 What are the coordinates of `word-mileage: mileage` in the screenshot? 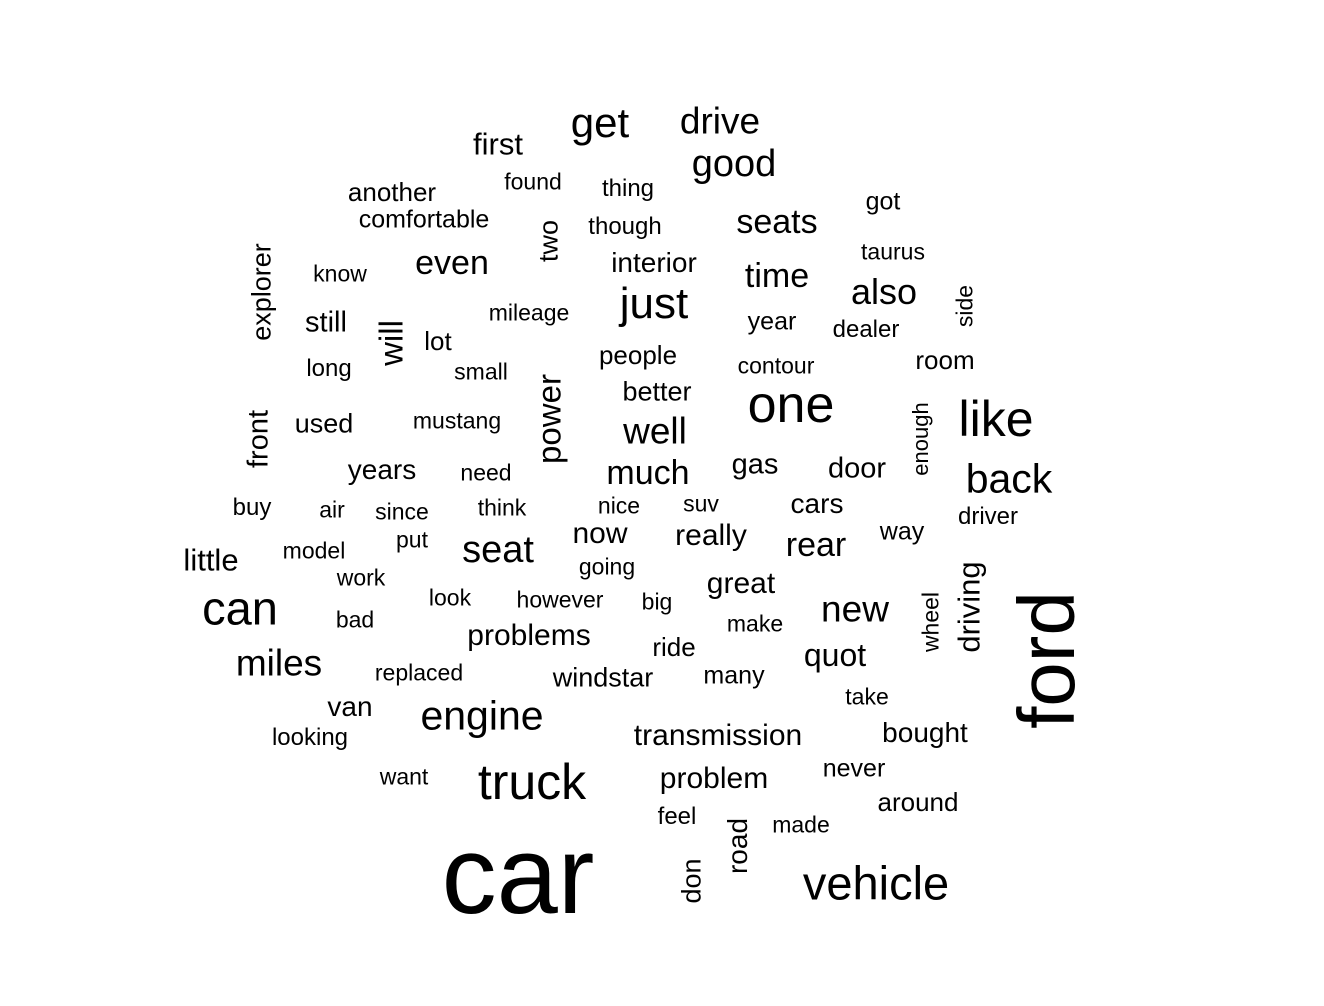 It's located at (529, 312).